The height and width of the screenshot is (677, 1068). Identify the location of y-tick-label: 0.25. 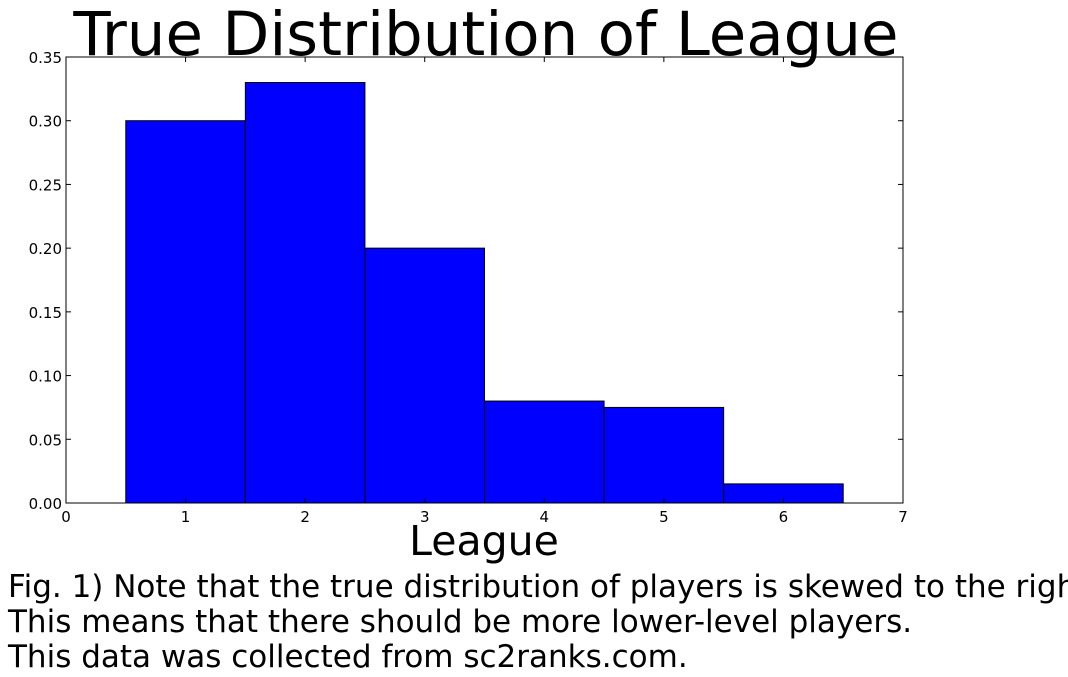
(45, 185).